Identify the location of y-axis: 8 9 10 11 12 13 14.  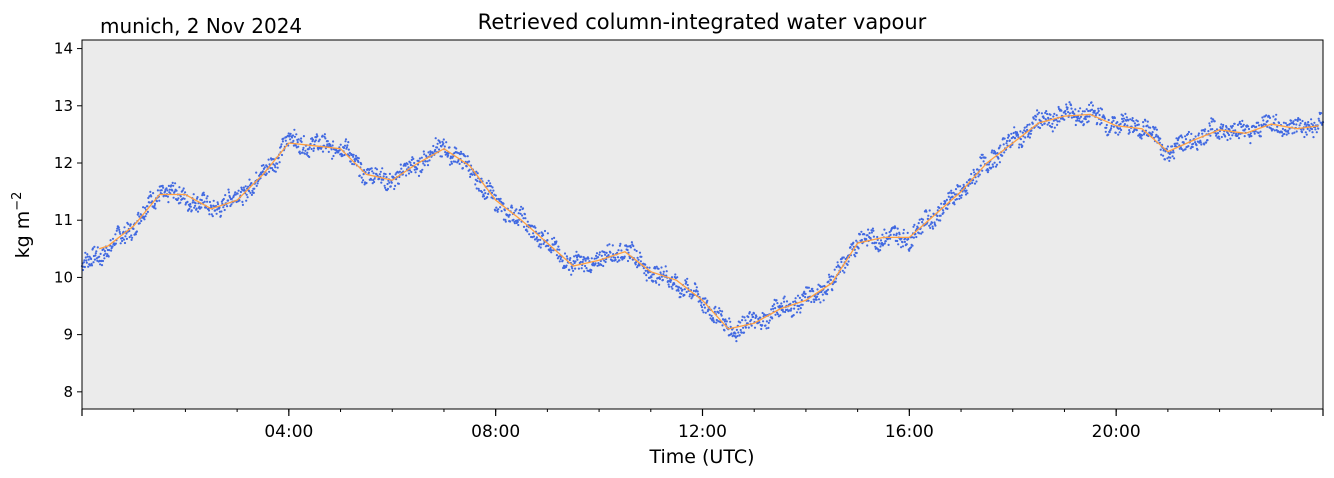
(68, 220).